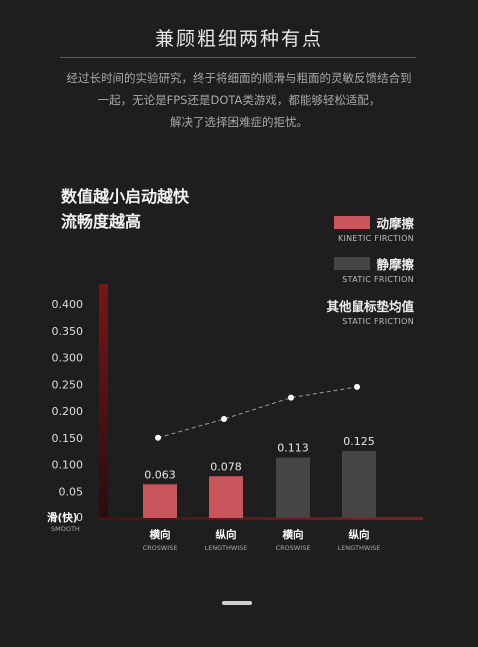  I want to click on headline-line: 流畅度越高, so click(101, 221).